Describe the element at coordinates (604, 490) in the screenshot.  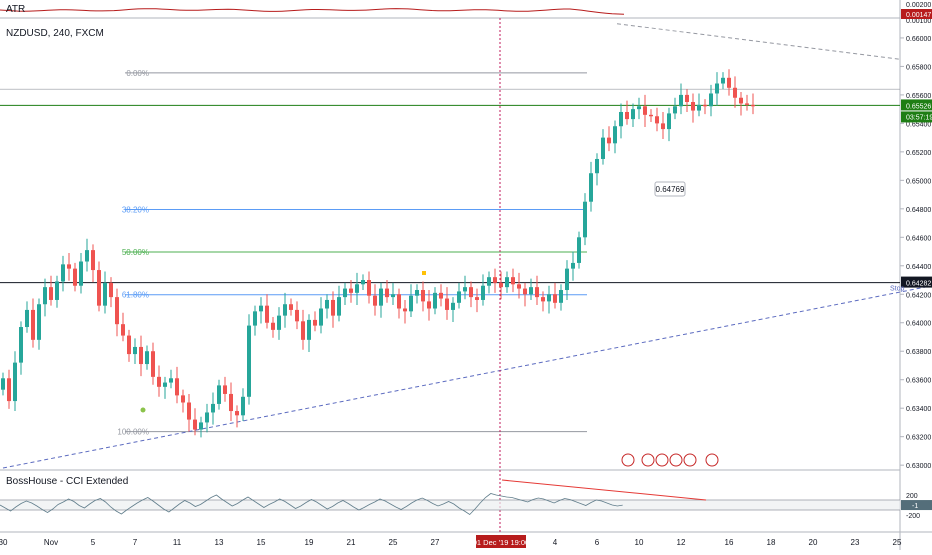
I see `cci-divergence-line` at that location.